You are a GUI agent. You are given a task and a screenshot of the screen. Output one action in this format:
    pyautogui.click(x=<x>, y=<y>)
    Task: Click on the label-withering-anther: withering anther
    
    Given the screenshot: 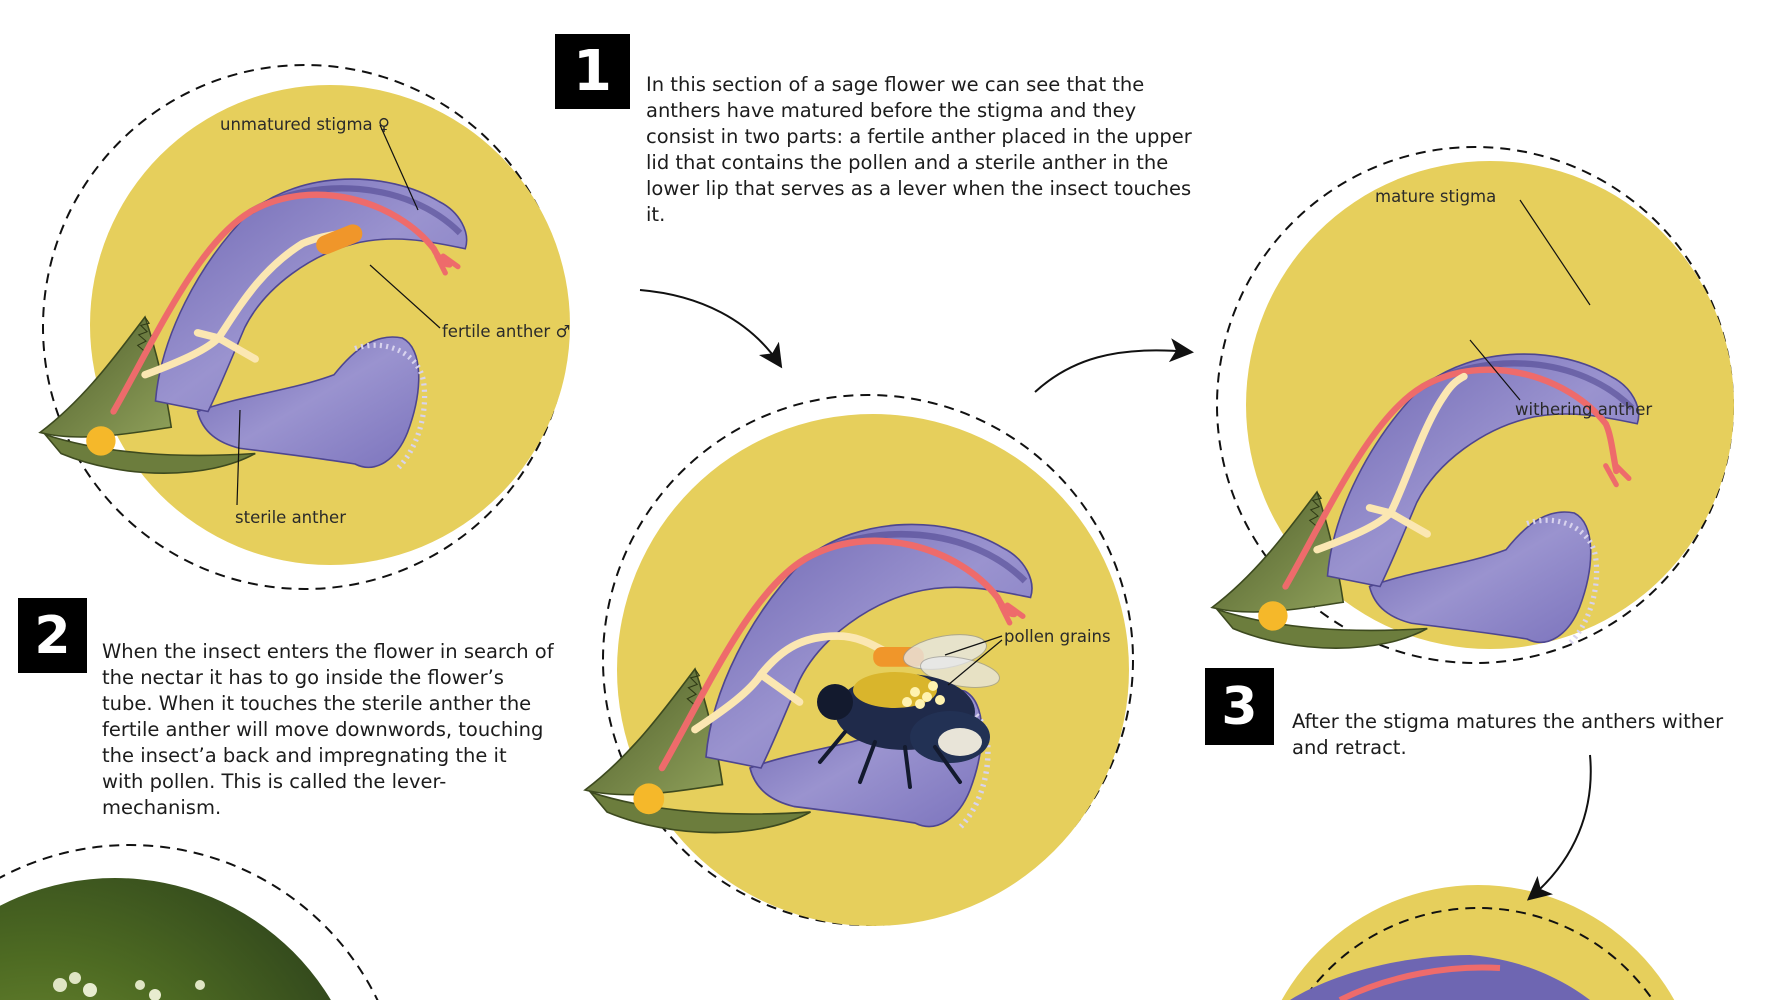 What is the action you would take?
    pyautogui.click(x=1583, y=409)
    